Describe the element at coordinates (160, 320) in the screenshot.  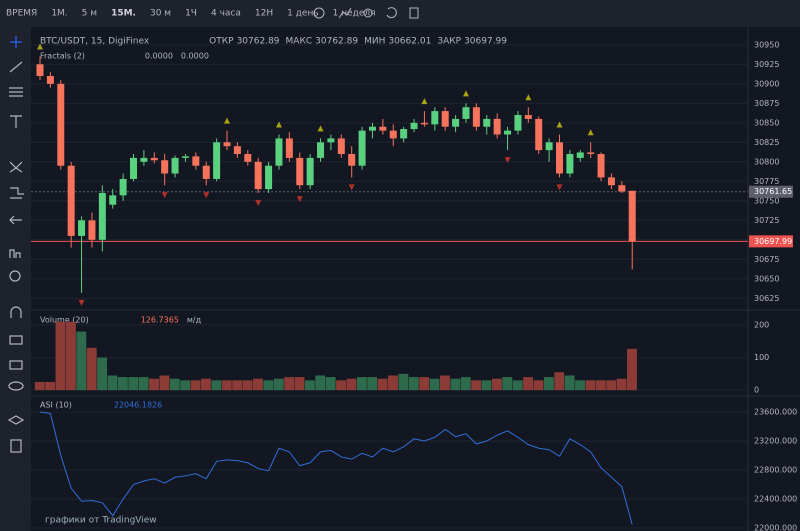
I see `pane-value: 126.7365` at that location.